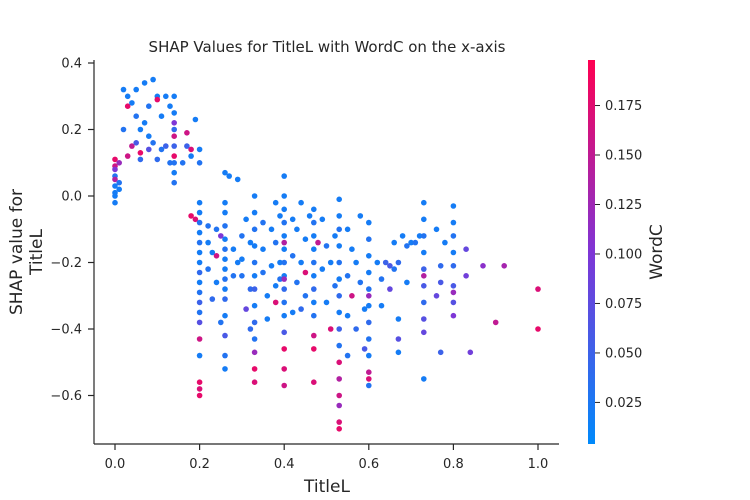 The width and height of the screenshot is (750, 500). What do you see at coordinates (284, 464) in the screenshot?
I see `x-tick-label: 0.4` at bounding box center [284, 464].